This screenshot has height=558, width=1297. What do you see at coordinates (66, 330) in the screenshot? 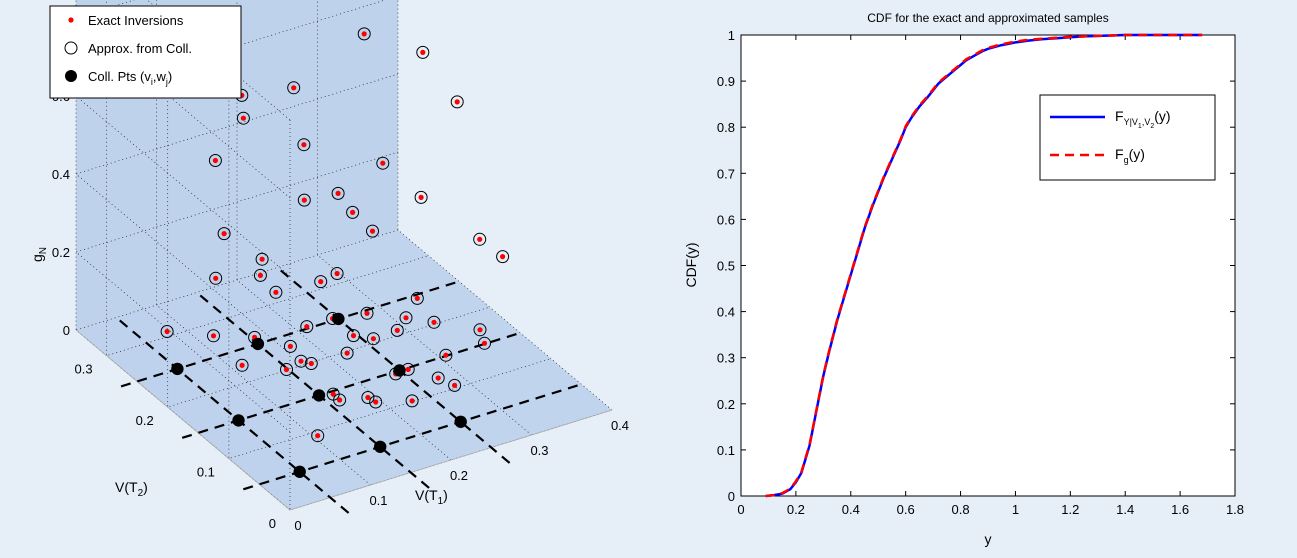
I see `z-tick-label: 0` at bounding box center [66, 330].